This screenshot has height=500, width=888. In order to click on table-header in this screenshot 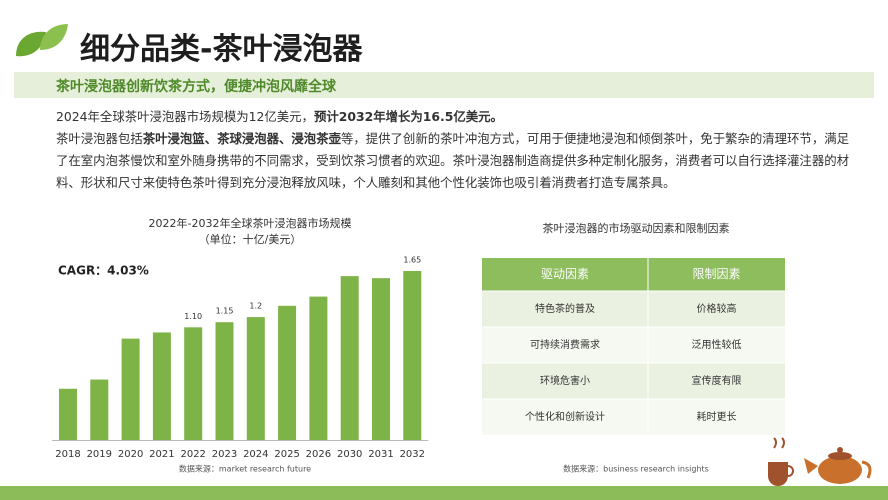, I will do `click(633, 274)`.